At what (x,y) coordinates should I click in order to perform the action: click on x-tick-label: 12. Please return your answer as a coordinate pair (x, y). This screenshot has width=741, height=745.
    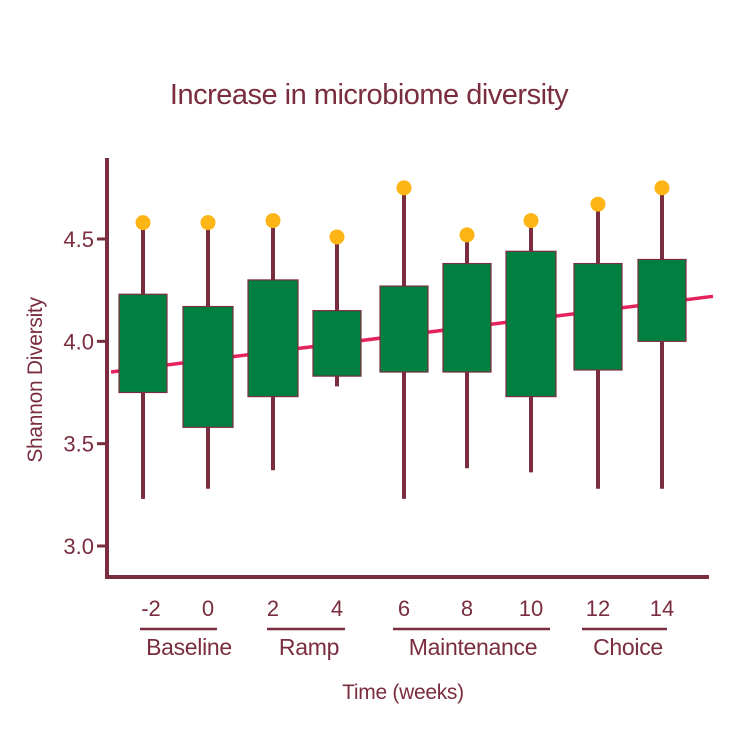
    Looking at the image, I should click on (598, 608).